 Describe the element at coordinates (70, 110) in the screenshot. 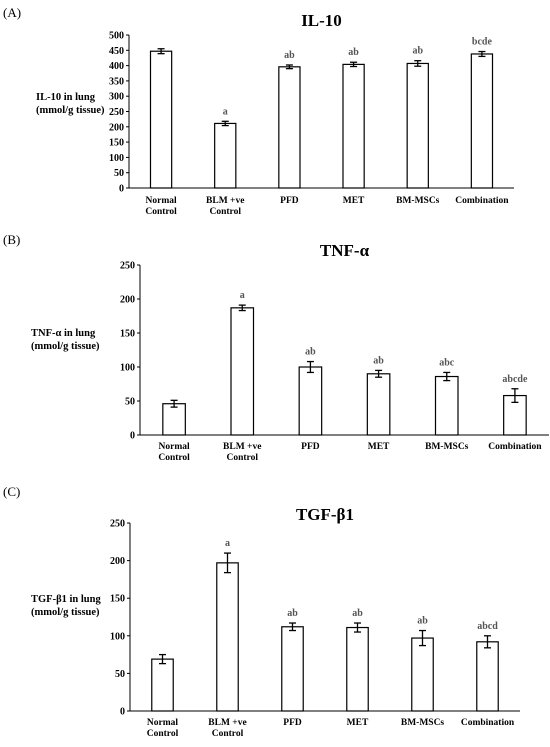

I see `chart-1-ylabel-line: (mmol/g tissue)` at that location.